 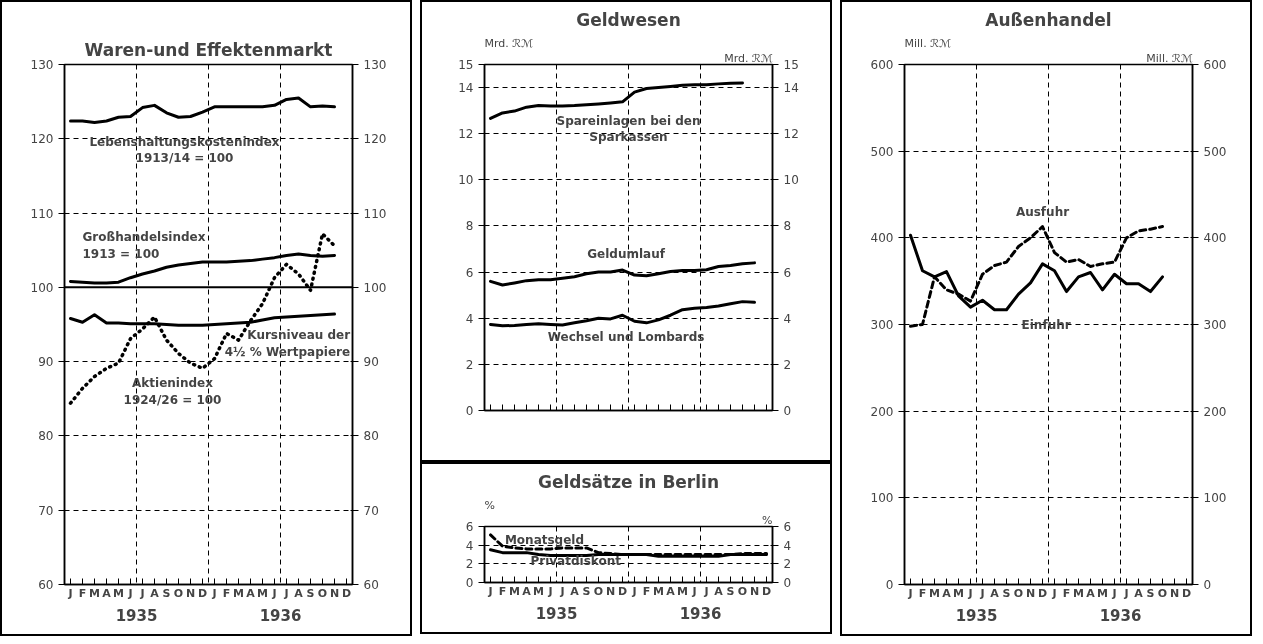 What do you see at coordinates (466, 88) in the screenshot?
I see `y-tick-label: 14` at bounding box center [466, 88].